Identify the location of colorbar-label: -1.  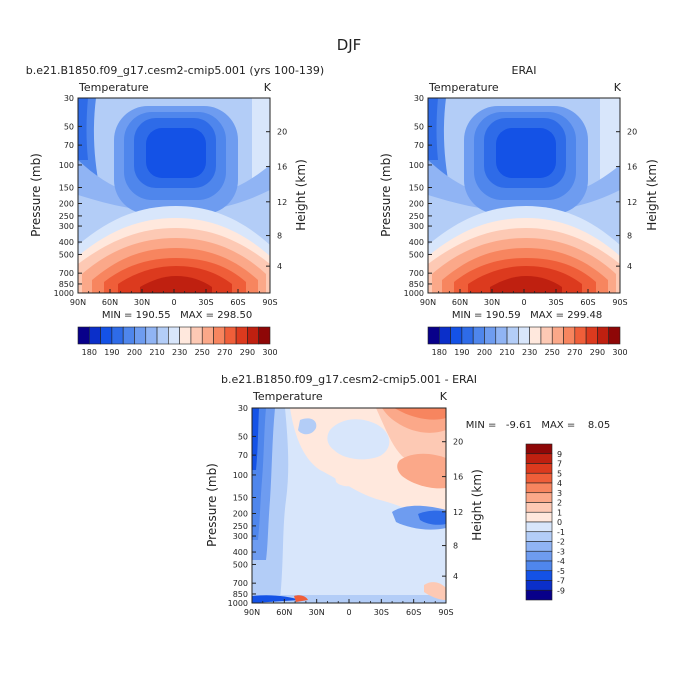
(561, 532).